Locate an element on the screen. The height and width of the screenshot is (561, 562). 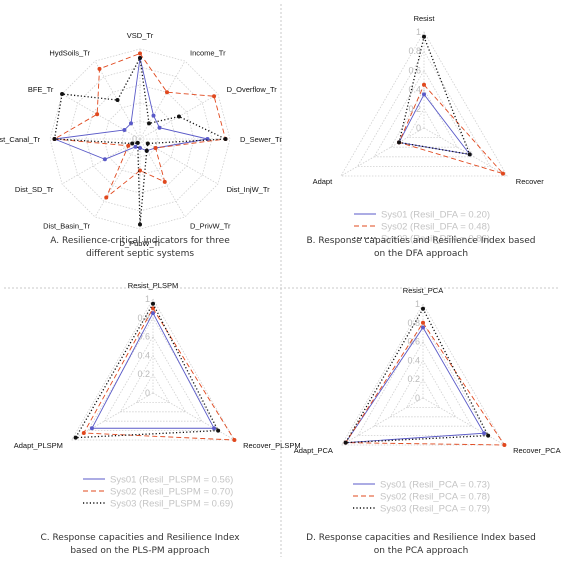
axis-label: Dist_SD_Tr is located at coordinates (34, 189).